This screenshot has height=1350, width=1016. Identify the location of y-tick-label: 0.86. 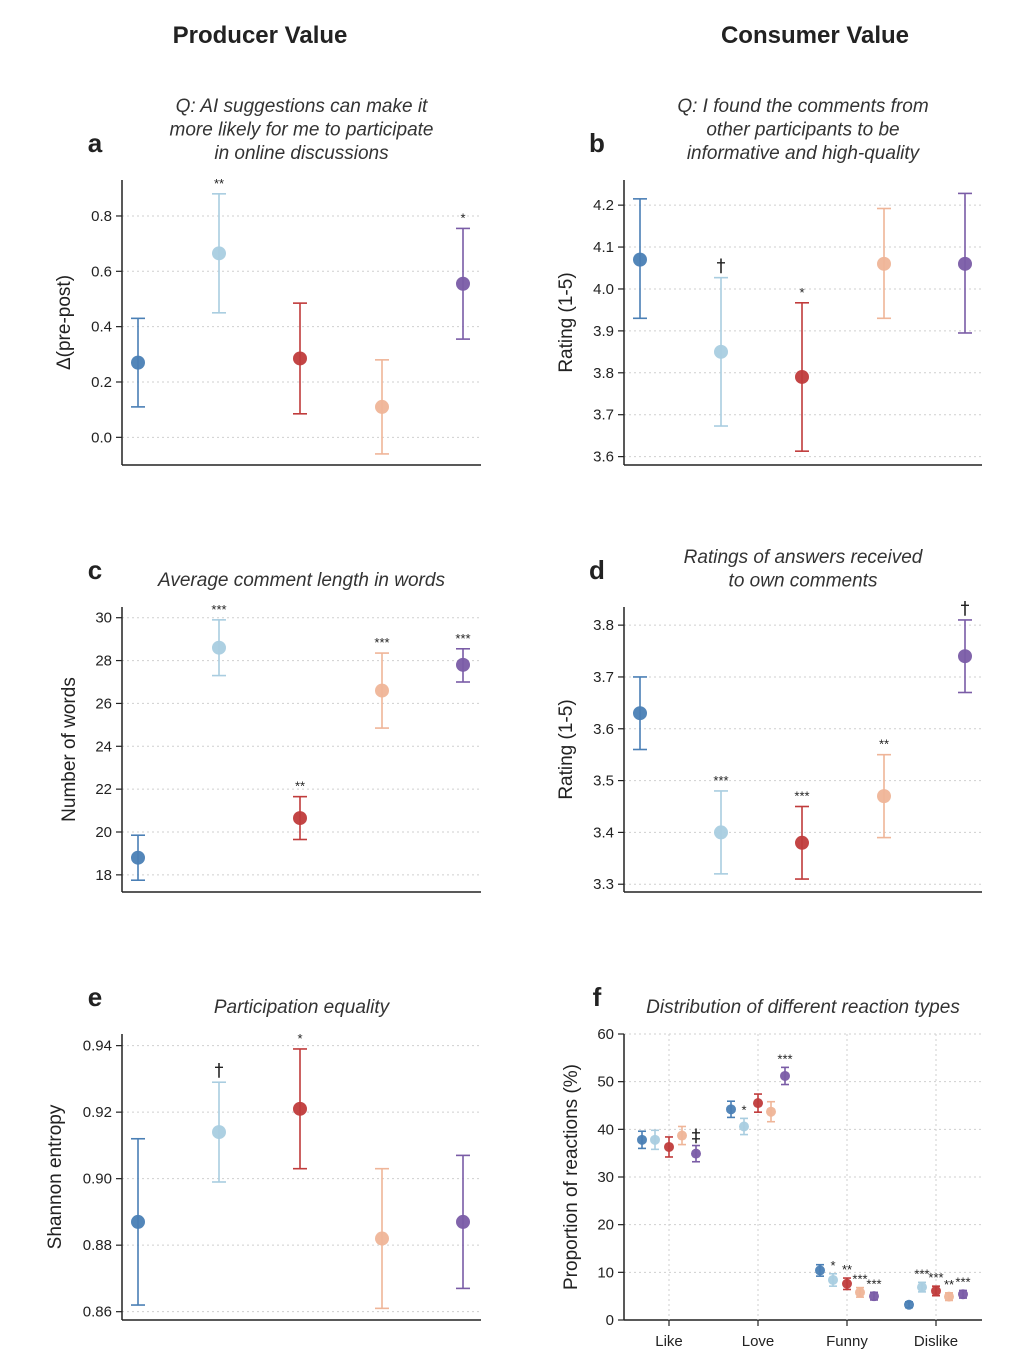
(97, 1312).